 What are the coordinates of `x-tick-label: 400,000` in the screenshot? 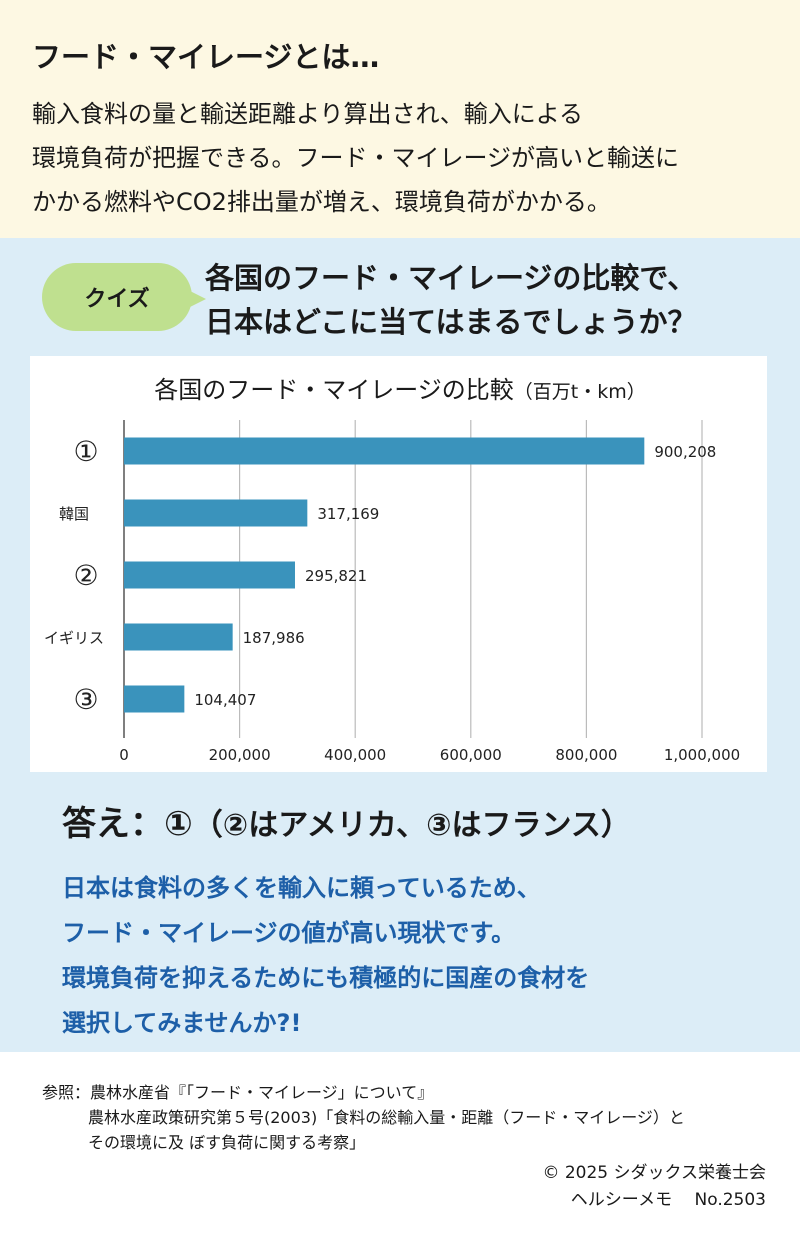 It's located at (355, 755).